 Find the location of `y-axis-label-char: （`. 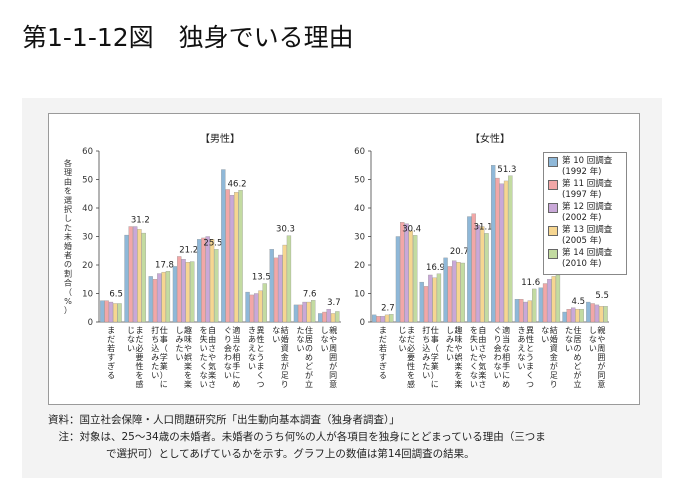

y-axis-label-char: （ is located at coordinates (68, 292).